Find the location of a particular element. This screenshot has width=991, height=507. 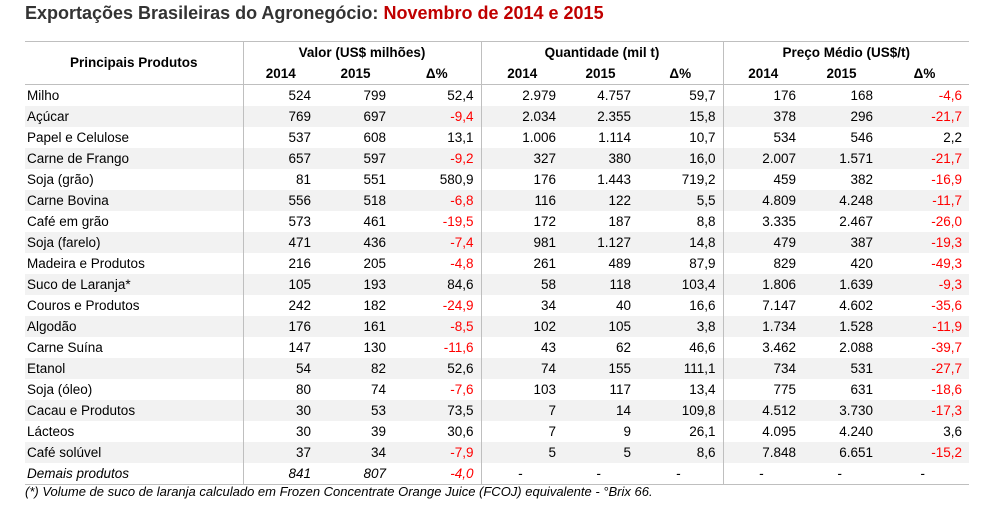

cell-quantity-2015: 1.443 is located at coordinates (614, 179).